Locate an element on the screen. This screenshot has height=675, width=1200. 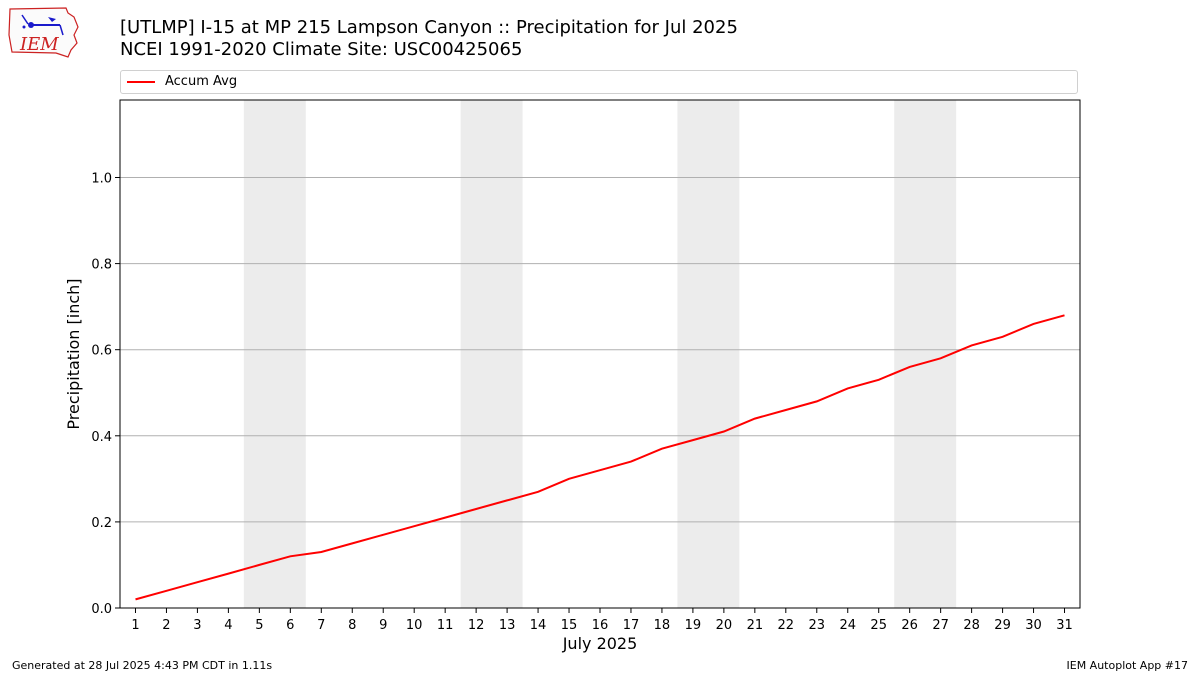
x-tick-label: 2 is located at coordinates (166, 625).